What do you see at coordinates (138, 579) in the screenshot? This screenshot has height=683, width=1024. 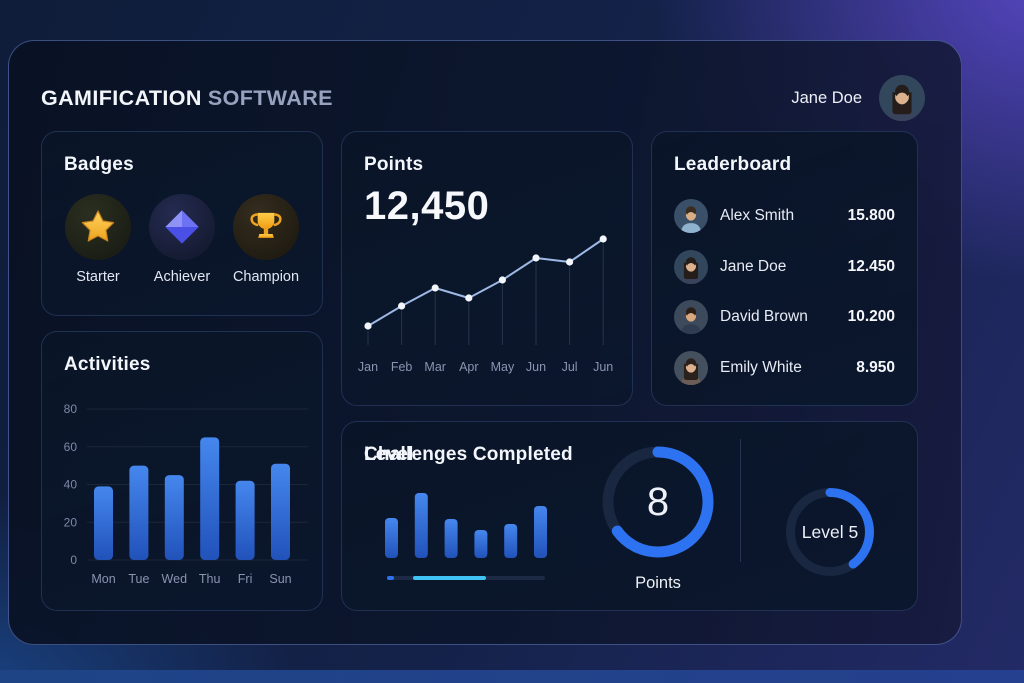 I see `svg-text: Tue` at bounding box center [138, 579].